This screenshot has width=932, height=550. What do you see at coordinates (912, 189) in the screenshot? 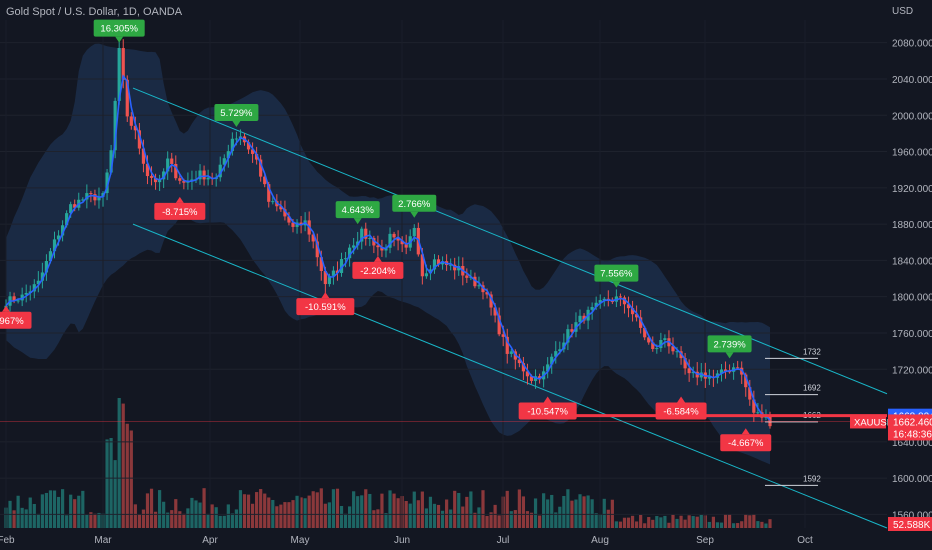
I see `y-tick-label: 1920.000` at bounding box center [912, 189].